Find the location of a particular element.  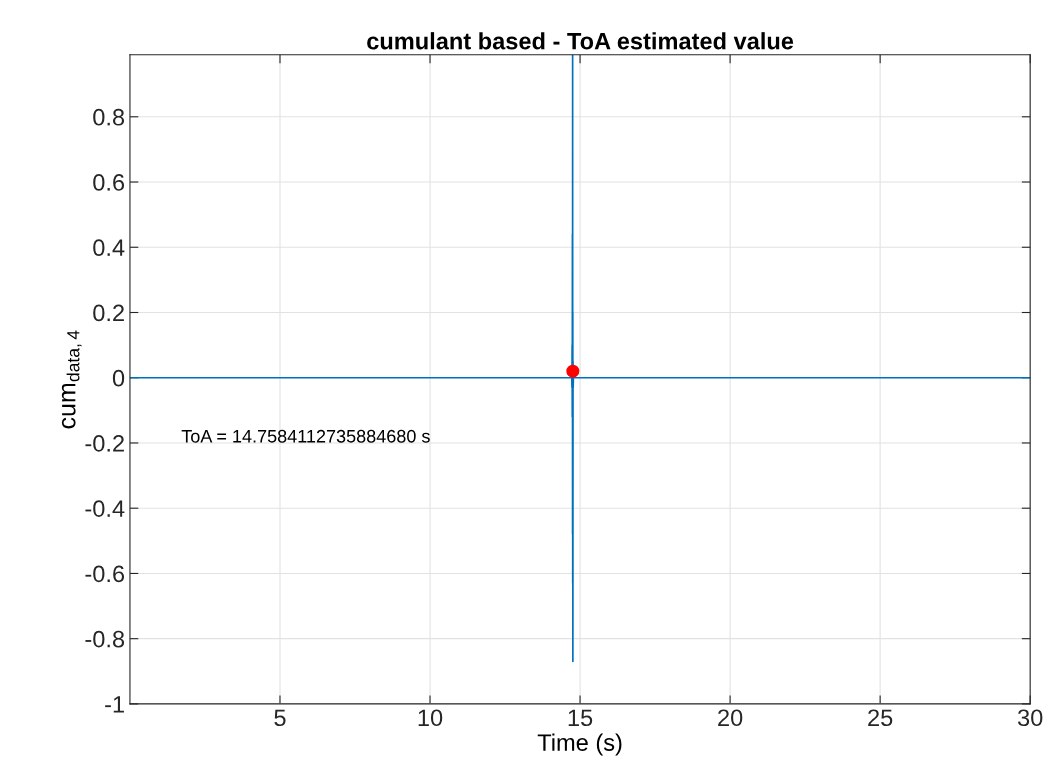

x-tick-label: 10 is located at coordinates (430, 718).